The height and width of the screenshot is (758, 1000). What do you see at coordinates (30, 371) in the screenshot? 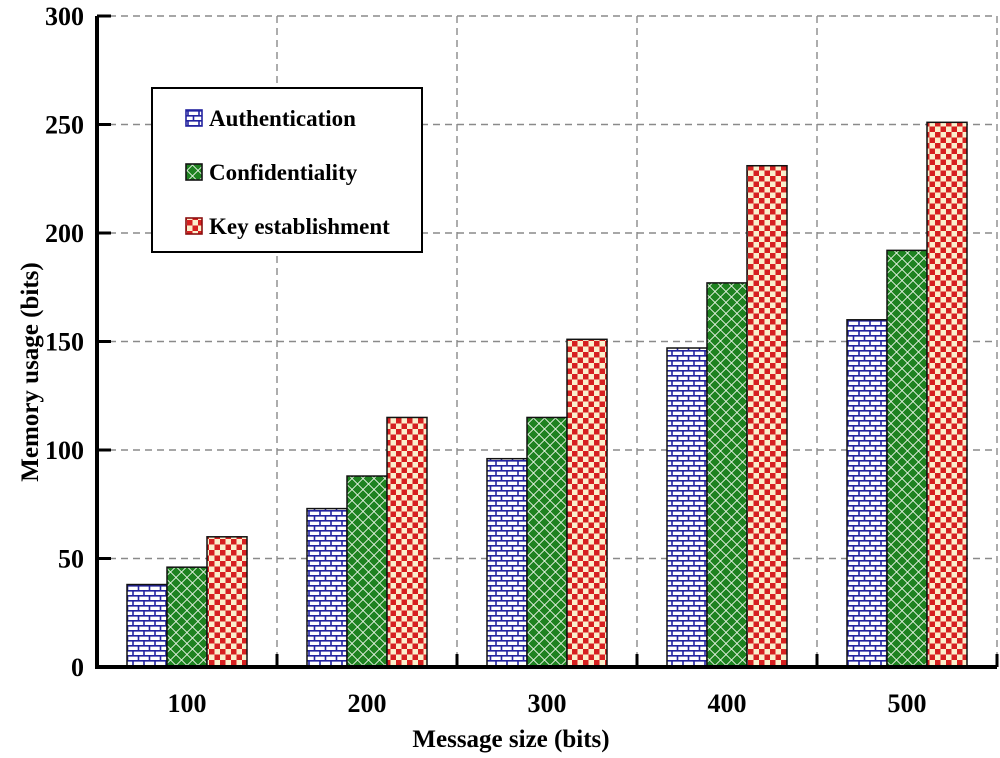
I see `y-axis-title: Memory usage (bits)` at bounding box center [30, 371].